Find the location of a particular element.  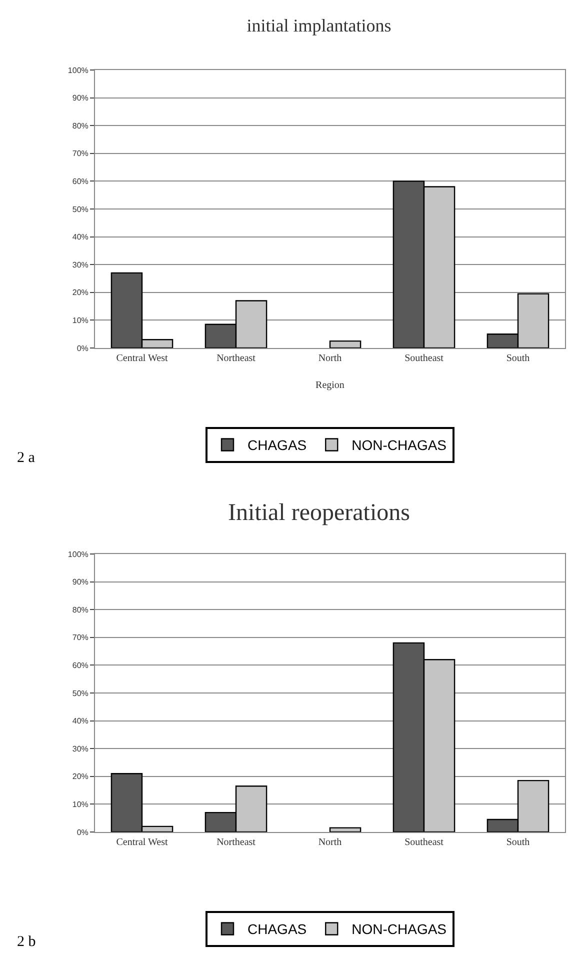

text: 2 b is located at coordinates (26, 942).